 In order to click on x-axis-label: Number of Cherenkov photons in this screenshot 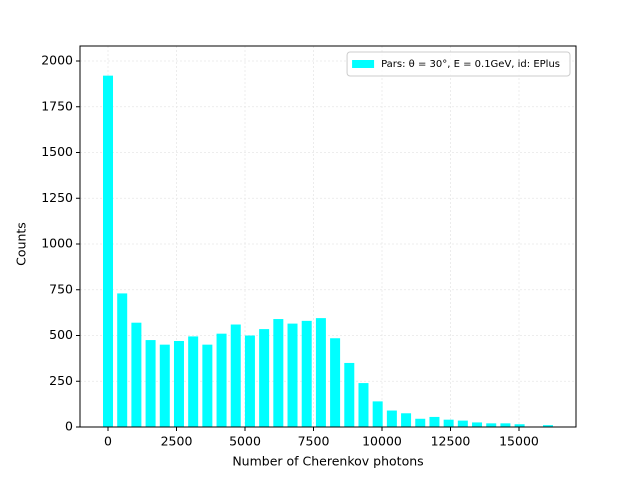, I will do `click(327, 461)`.